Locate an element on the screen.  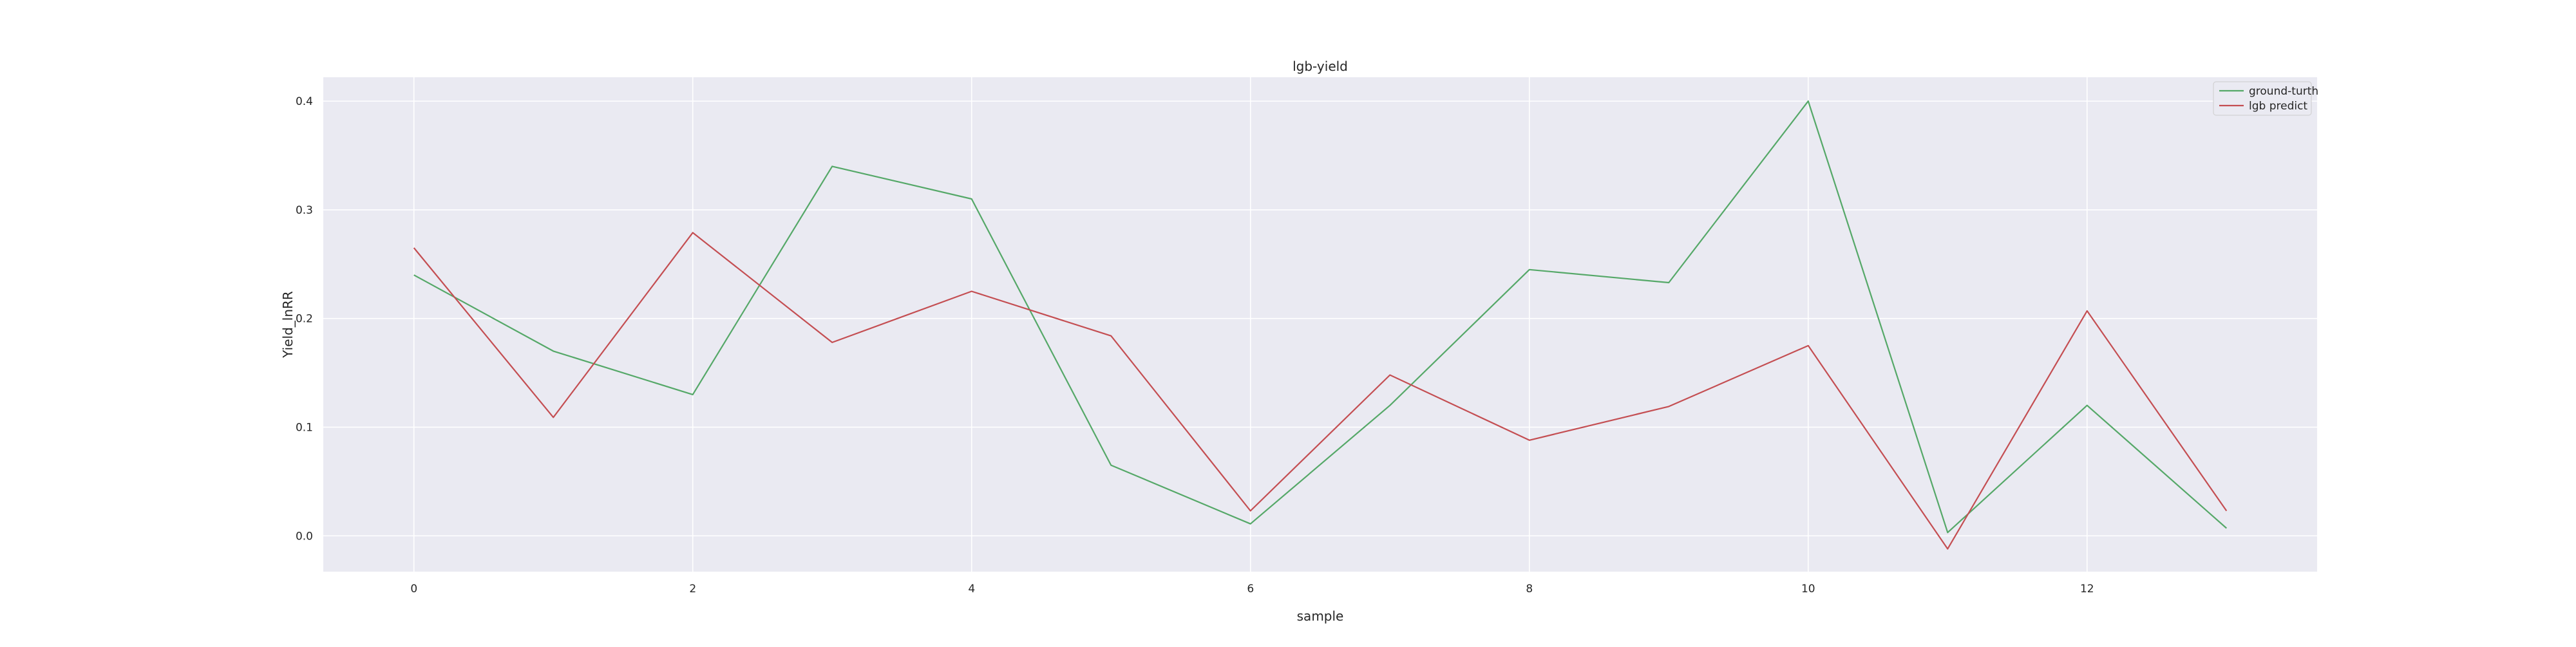
x-tick-label: 12 is located at coordinates (2087, 589).